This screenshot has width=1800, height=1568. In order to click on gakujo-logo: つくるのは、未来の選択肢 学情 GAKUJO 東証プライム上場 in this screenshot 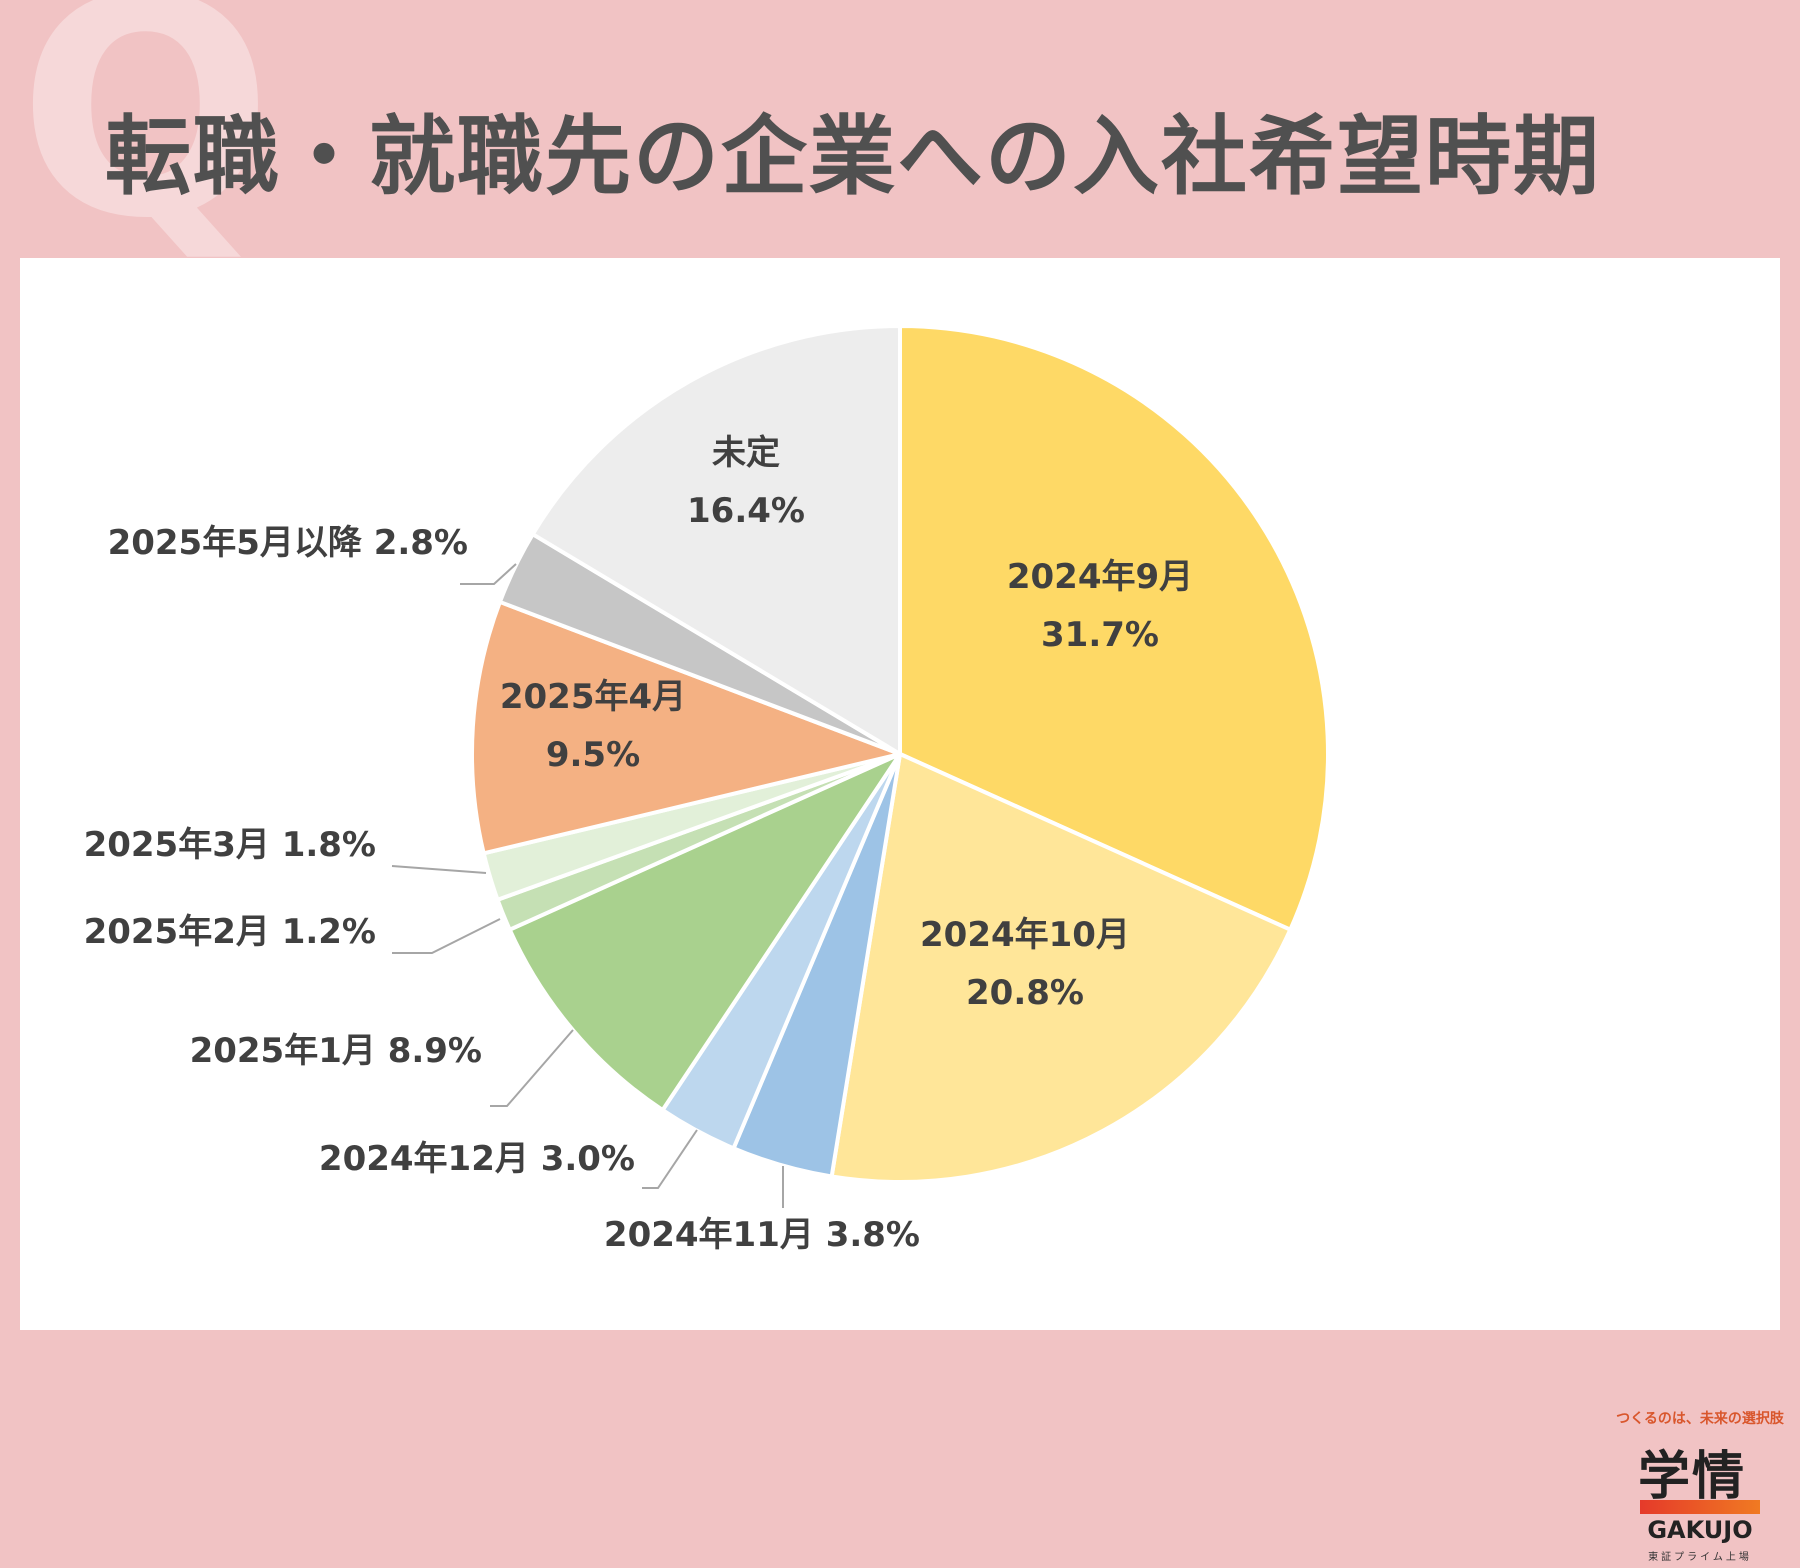, I will do `click(1700, 1488)`.